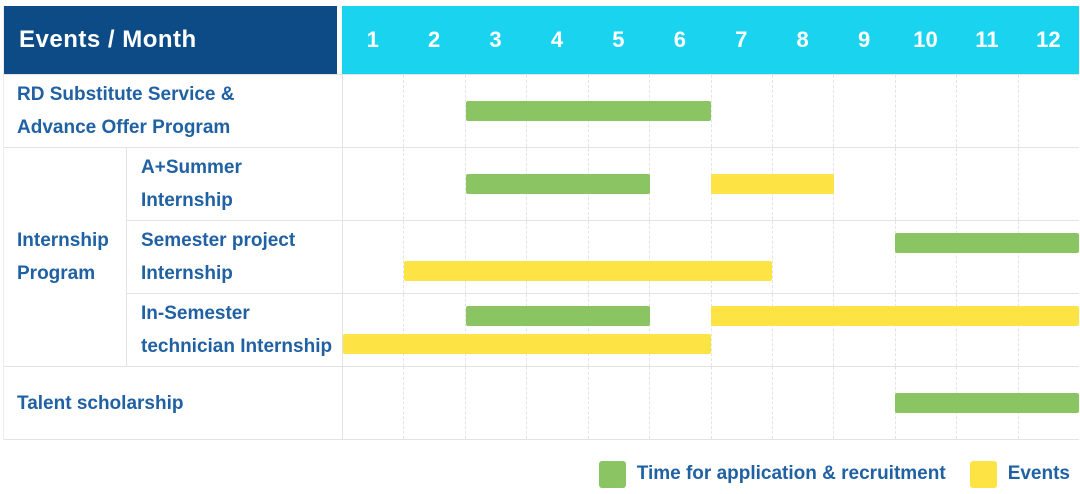  Describe the element at coordinates (372, 39) in the screenshot. I see `month-header-label: 1` at that location.